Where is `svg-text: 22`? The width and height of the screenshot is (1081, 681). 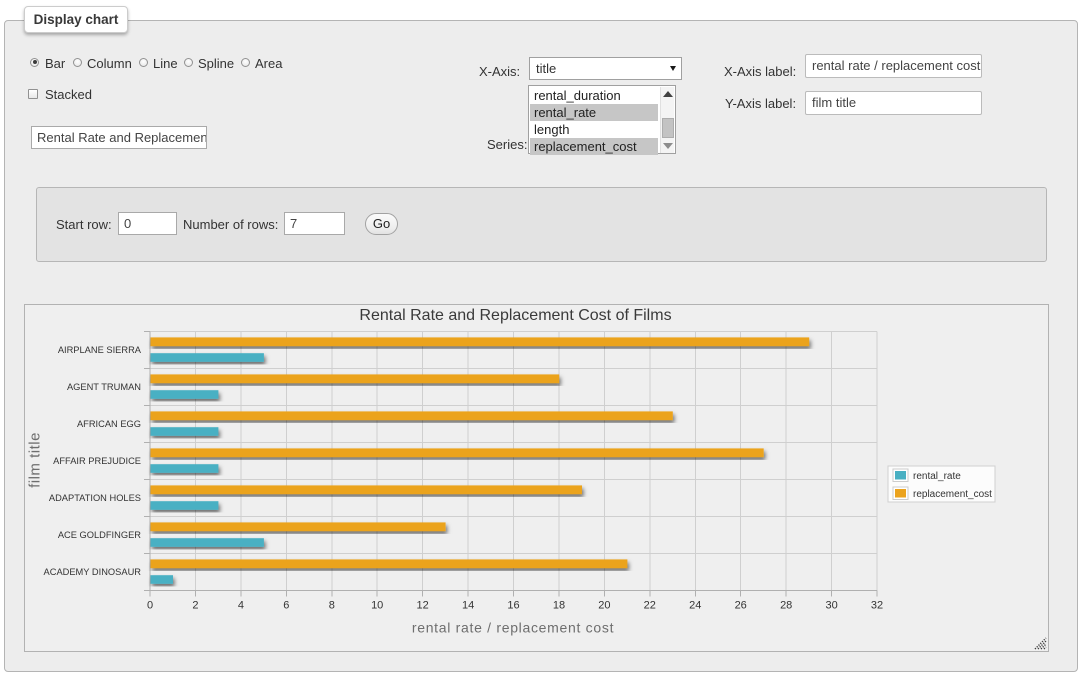
svg-text: 22 is located at coordinates (650, 606).